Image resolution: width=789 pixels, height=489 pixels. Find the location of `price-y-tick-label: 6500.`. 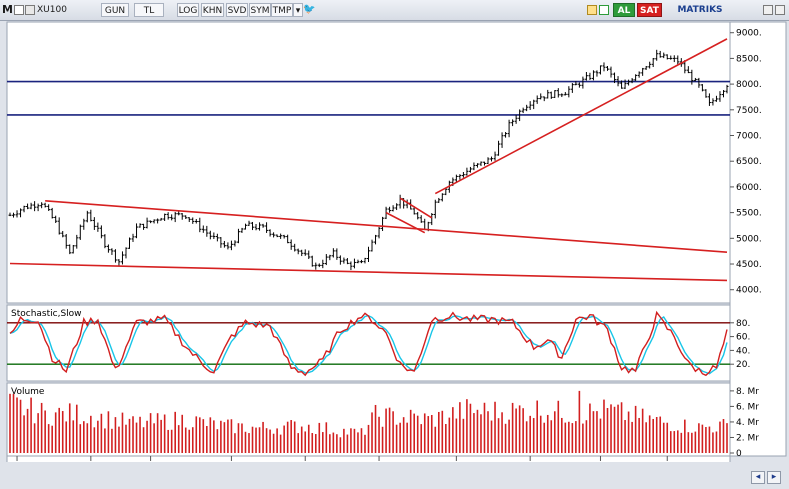

price-y-tick-label: 6500. is located at coordinates (749, 162).